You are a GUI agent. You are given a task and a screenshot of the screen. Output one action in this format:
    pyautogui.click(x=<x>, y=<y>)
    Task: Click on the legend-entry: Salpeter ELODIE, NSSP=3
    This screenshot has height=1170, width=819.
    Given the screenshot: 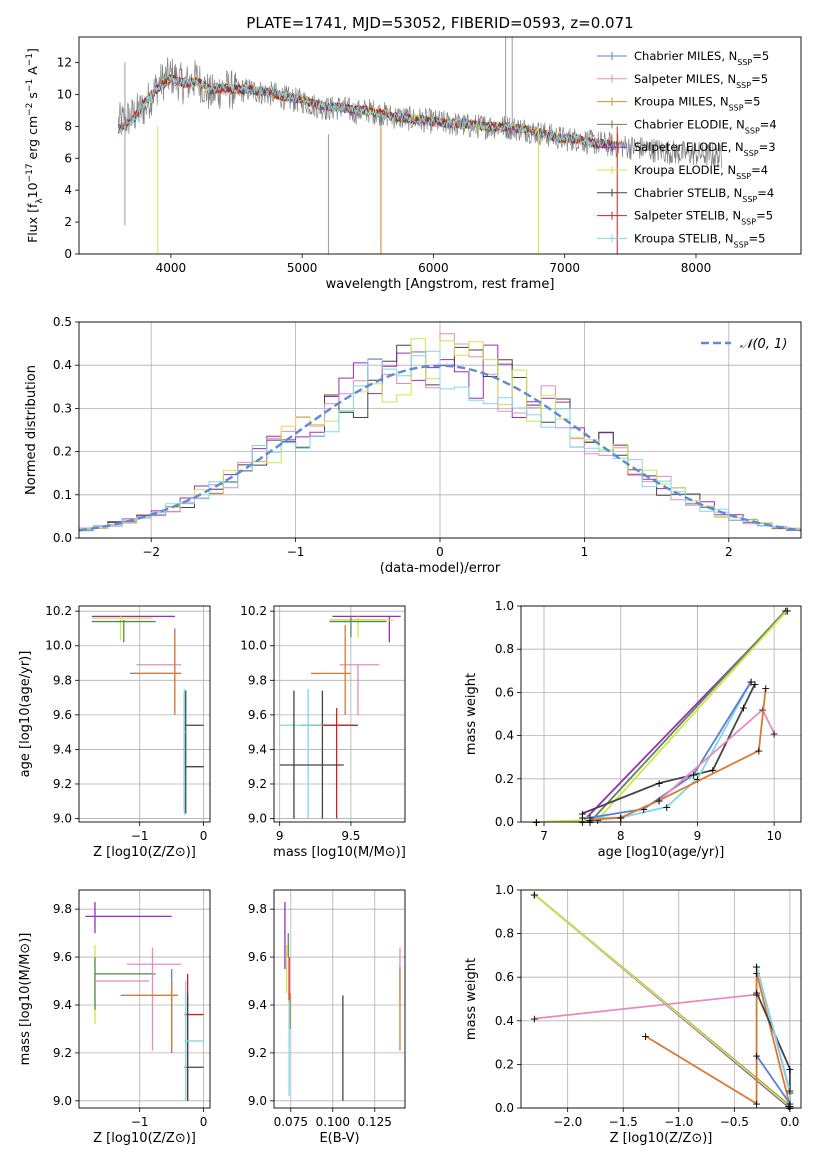 What is the action you would take?
    pyautogui.click(x=705, y=149)
    